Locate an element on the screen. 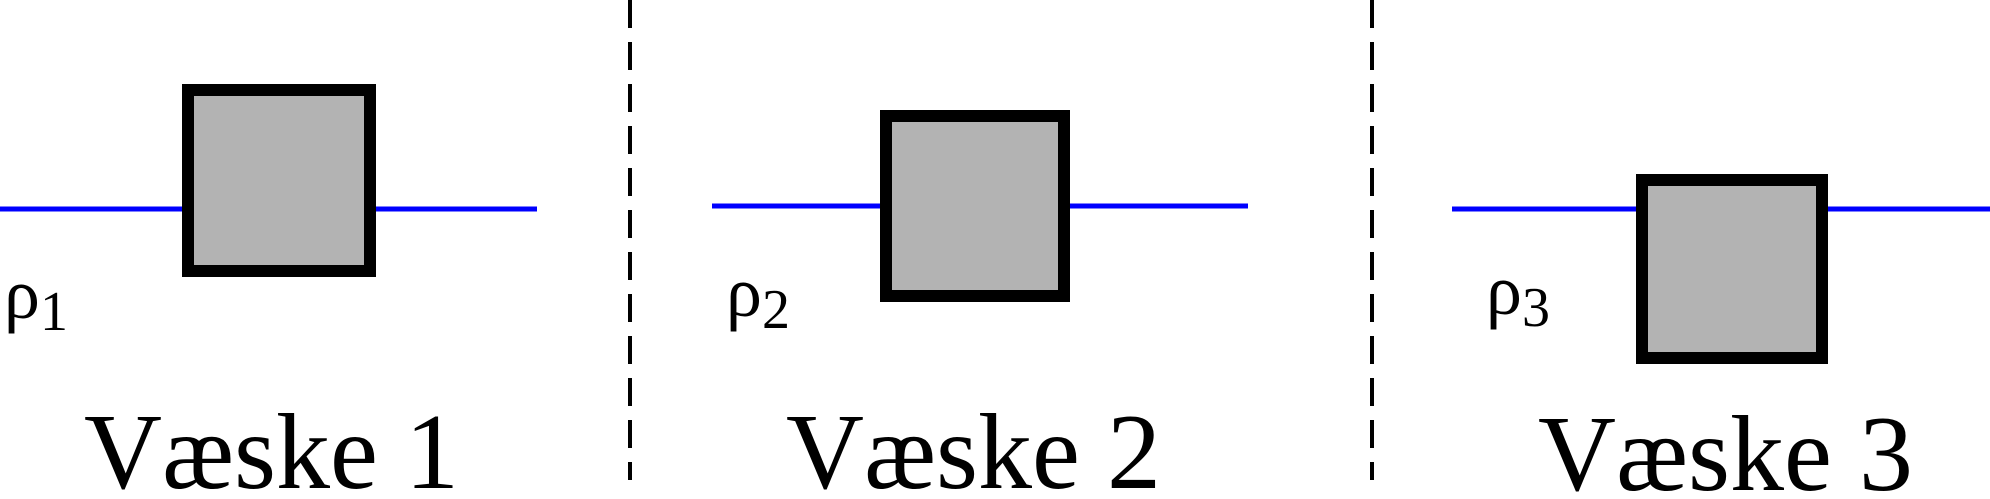  density-label: ρ2 is located at coordinates (758, 296).